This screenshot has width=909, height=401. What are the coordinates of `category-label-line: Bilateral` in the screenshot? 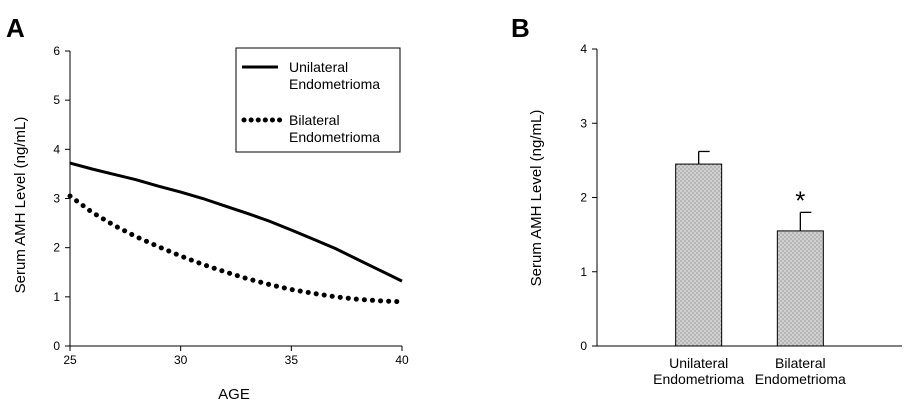 It's located at (800, 363).